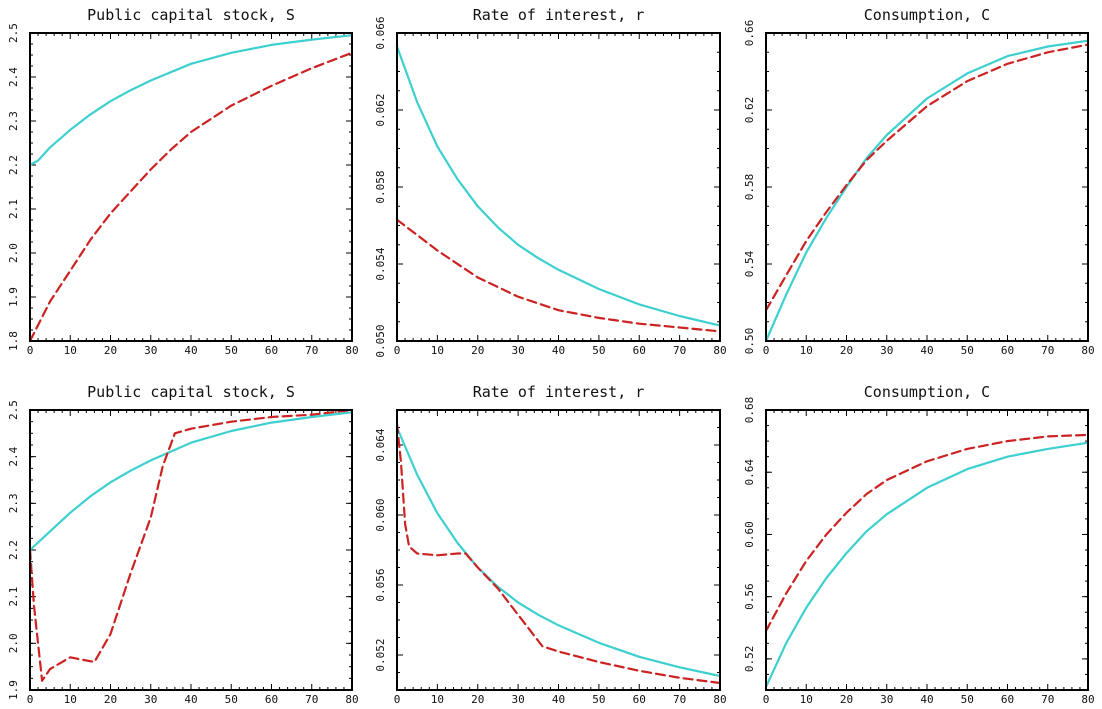 This screenshot has height=709, width=1102. Describe the element at coordinates (749, 187) in the screenshot. I see `y-tick-label: 0.58` at that location.